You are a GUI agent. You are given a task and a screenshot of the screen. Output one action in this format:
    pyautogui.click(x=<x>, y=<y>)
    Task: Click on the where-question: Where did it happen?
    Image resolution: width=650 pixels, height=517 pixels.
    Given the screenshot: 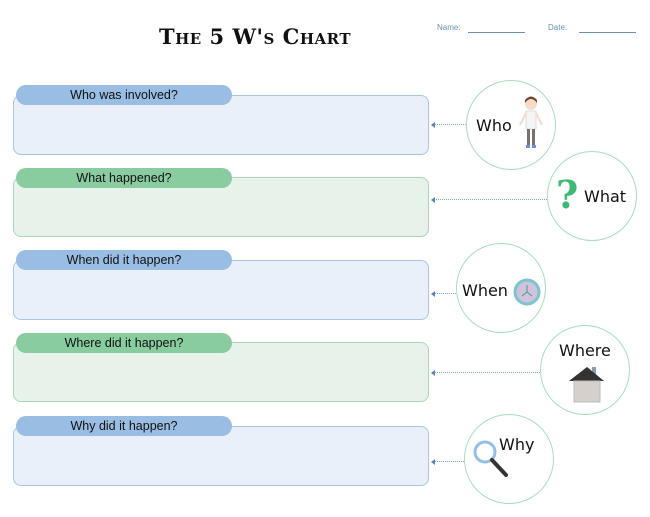 What is the action you would take?
    pyautogui.click(x=124, y=343)
    